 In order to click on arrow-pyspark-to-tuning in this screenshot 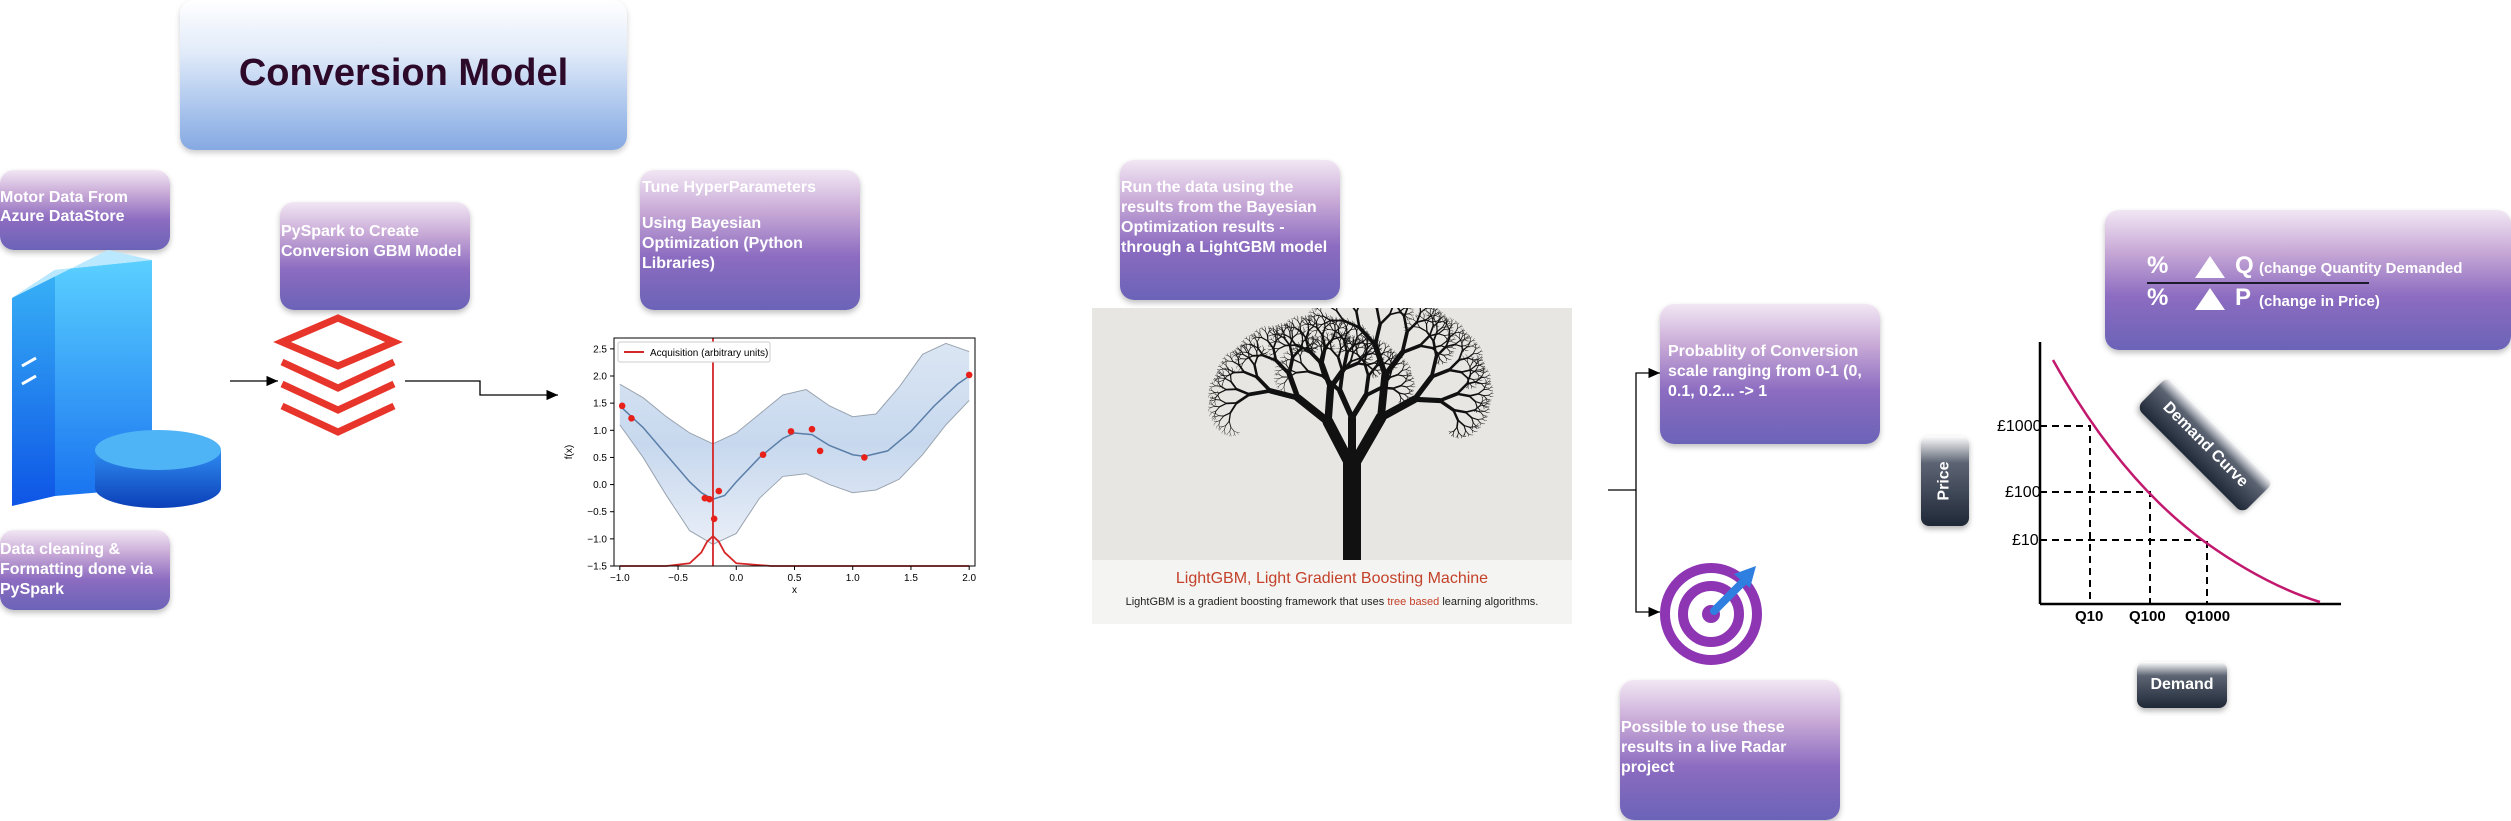, I will do `click(481, 390)`.